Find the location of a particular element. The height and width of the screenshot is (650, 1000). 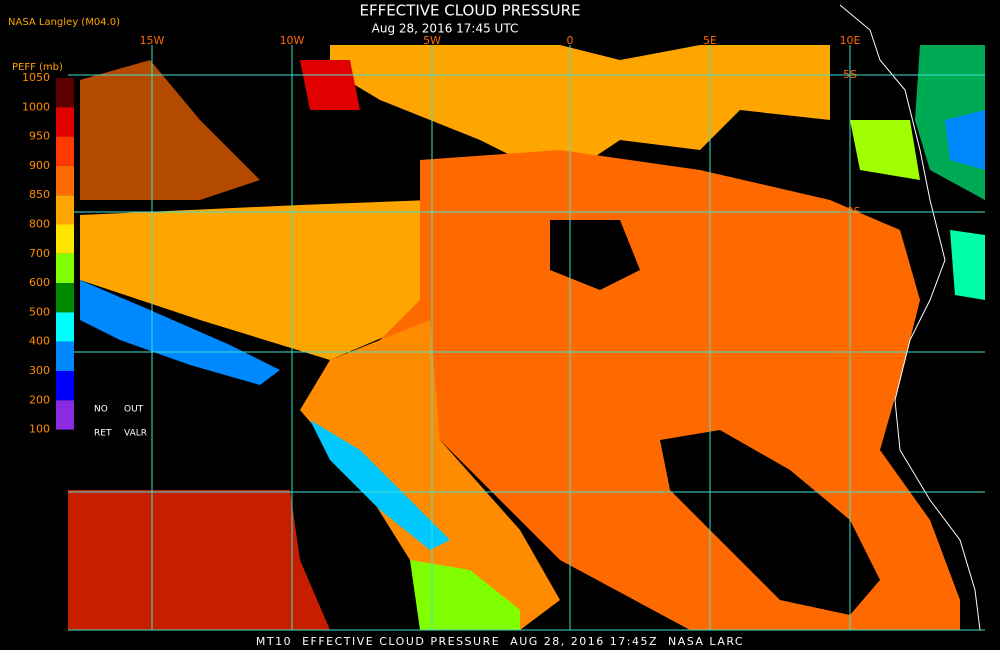

legend-label: PEFF (mb) is located at coordinates (37, 67).